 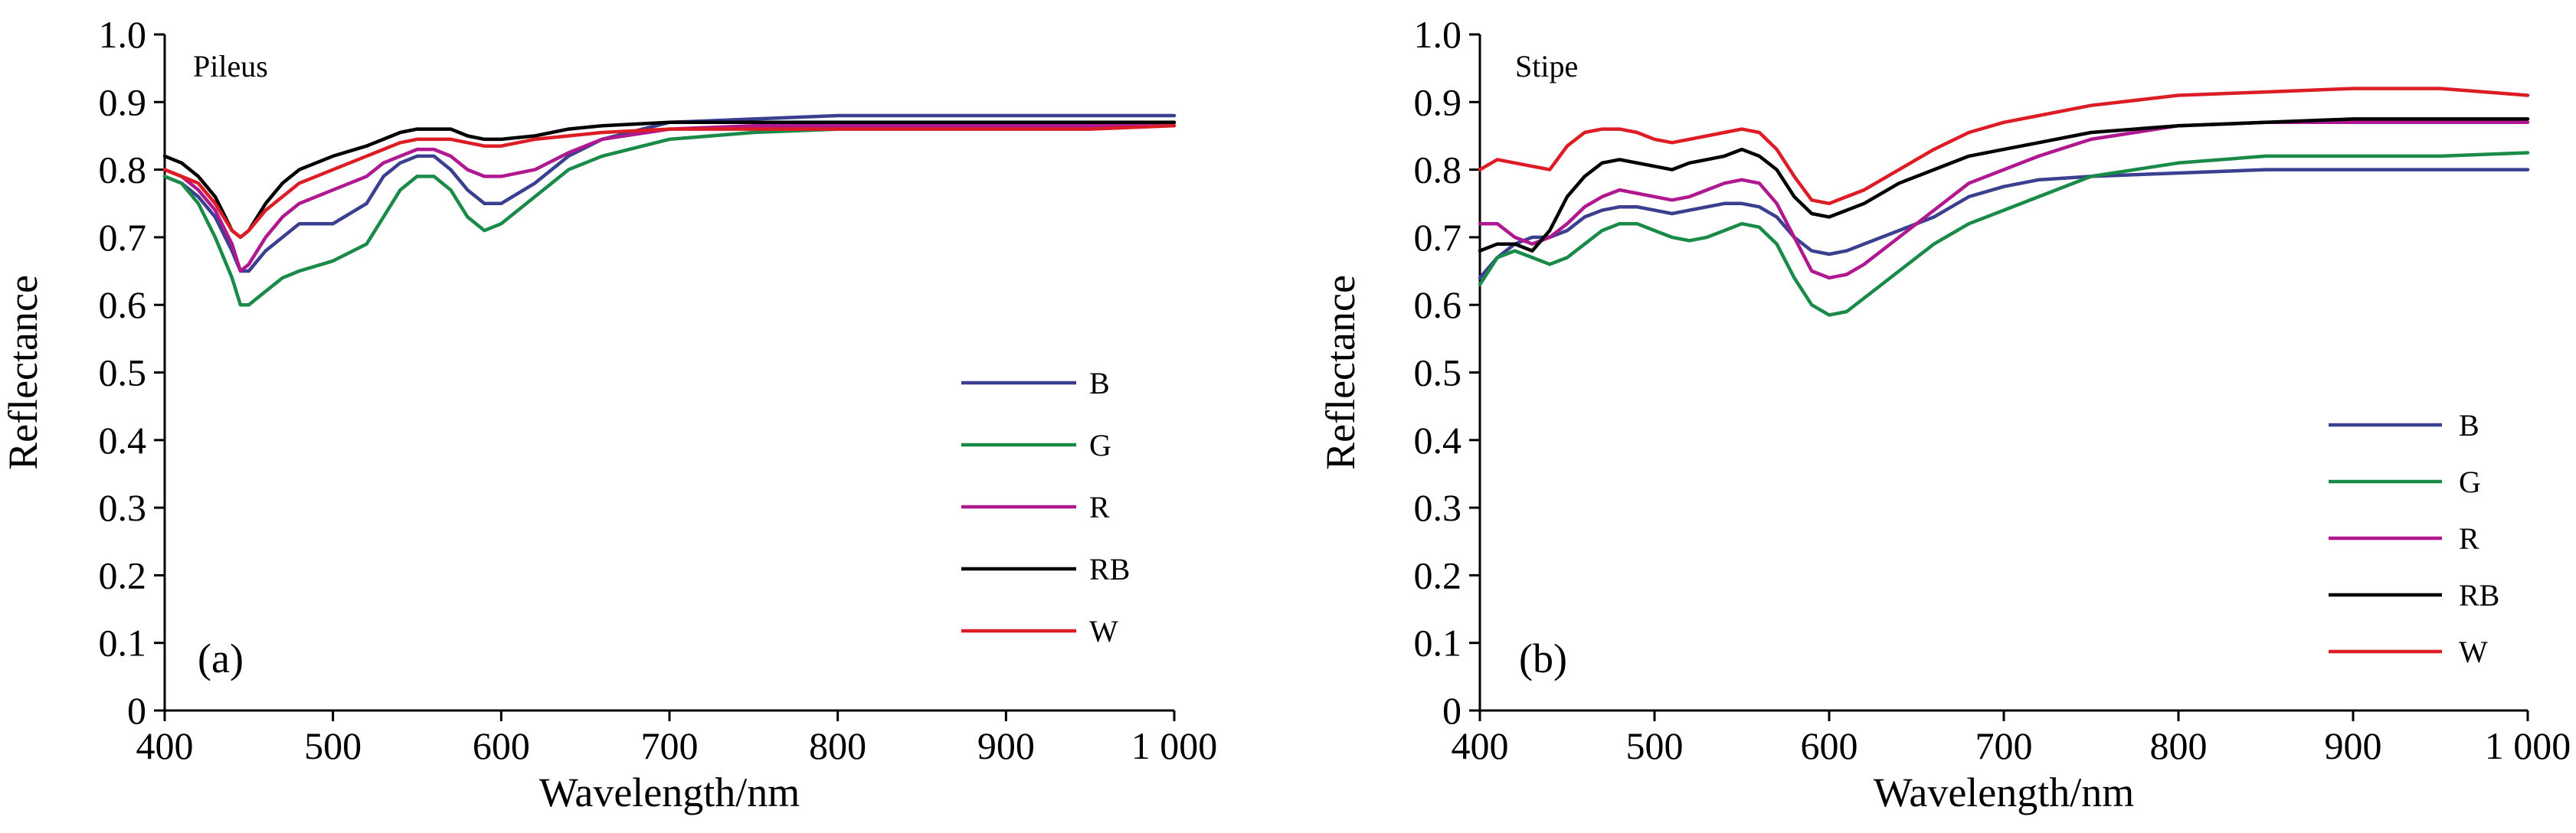 I want to click on panel-title: Stipe, so click(x=1546, y=66).